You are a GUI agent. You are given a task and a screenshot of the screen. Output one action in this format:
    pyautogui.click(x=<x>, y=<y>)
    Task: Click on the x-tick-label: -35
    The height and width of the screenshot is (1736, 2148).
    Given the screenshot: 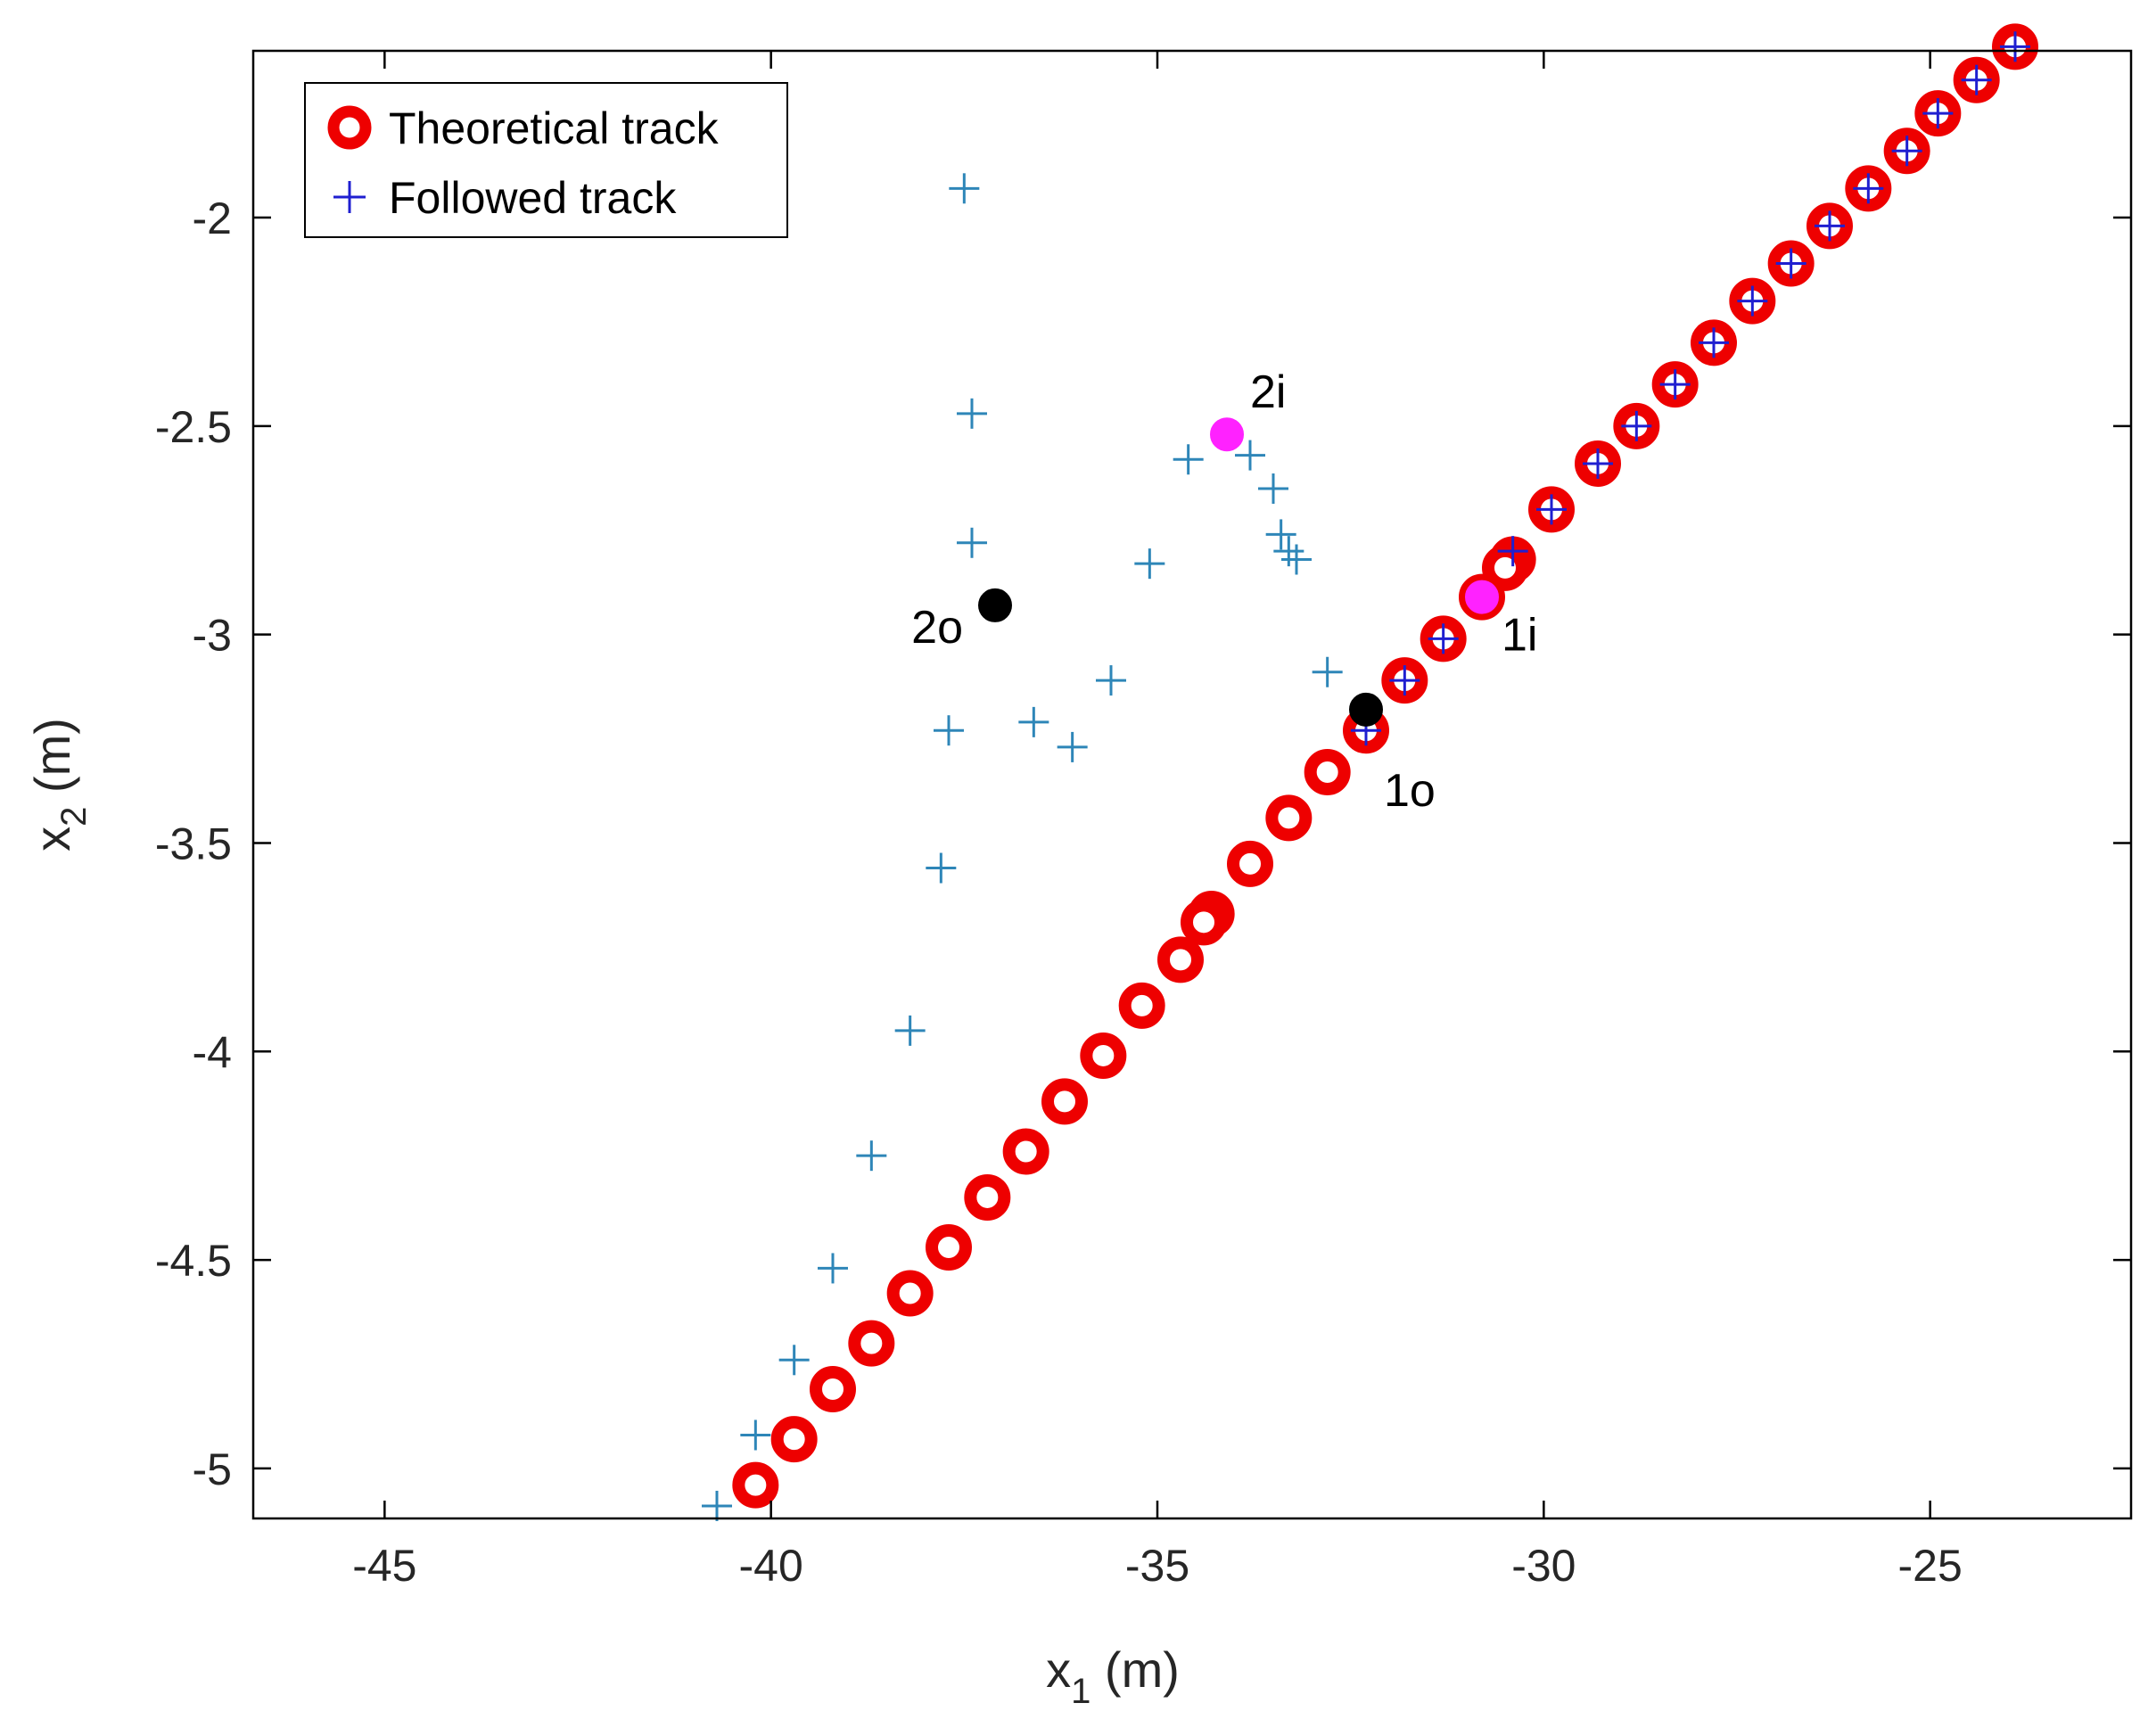 What is the action you would take?
    pyautogui.click(x=1157, y=1566)
    